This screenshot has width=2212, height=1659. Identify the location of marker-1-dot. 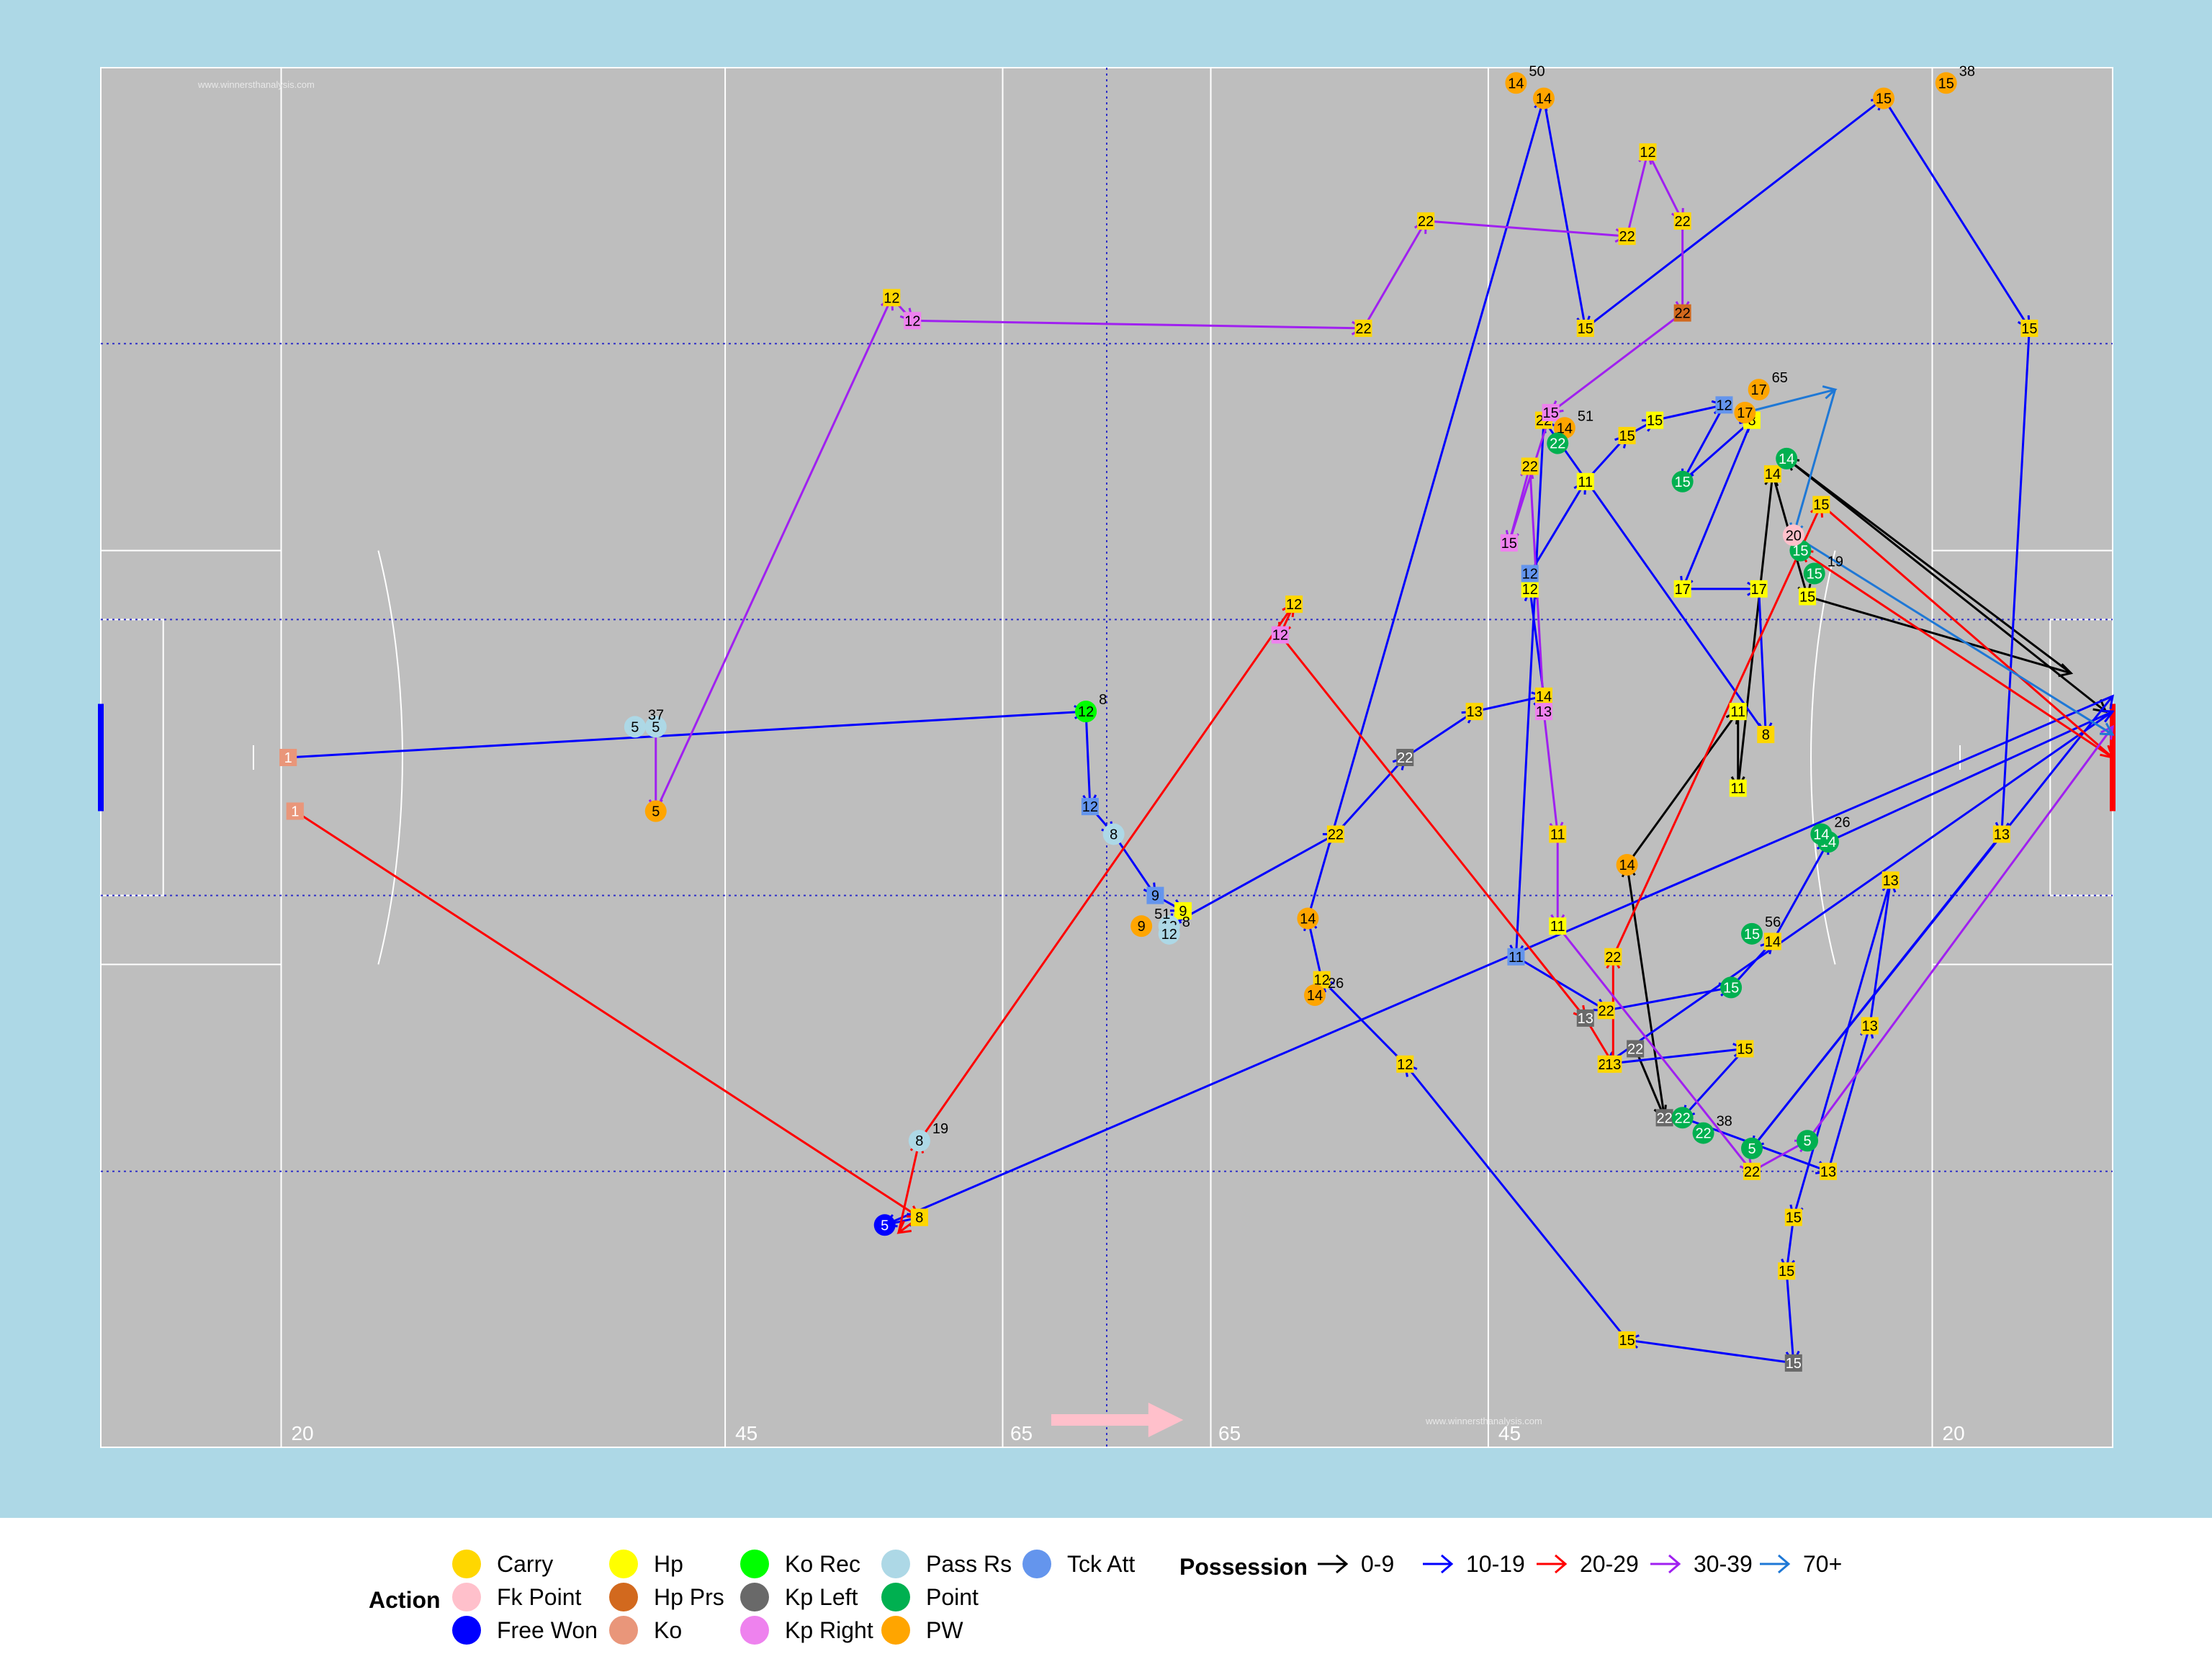
(1086, 712).